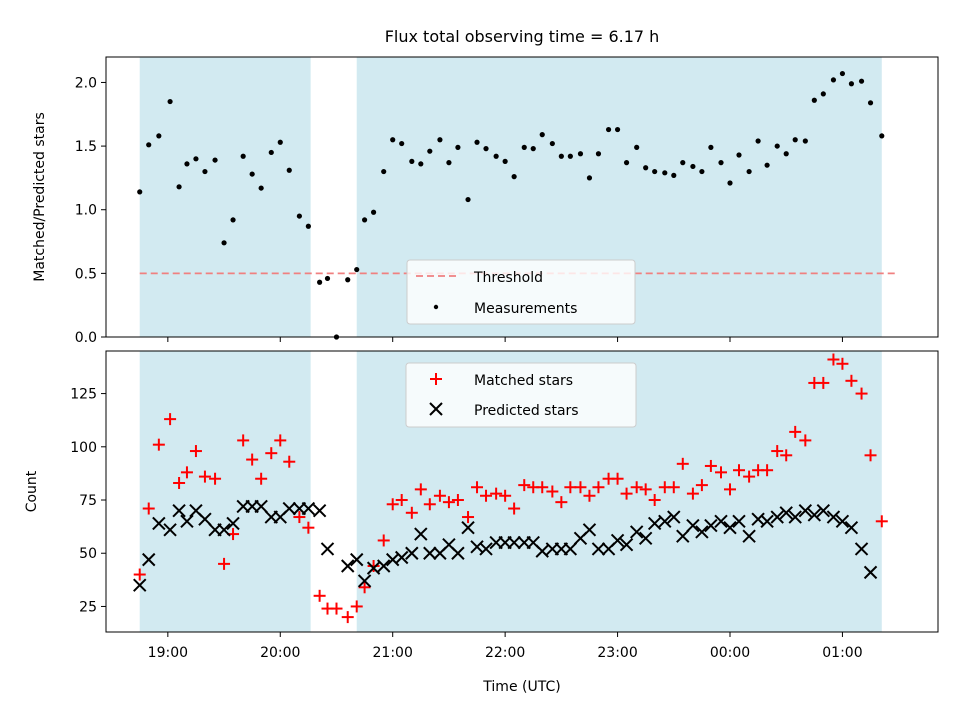  Describe the element at coordinates (730, 653) in the screenshot. I see `x-tick-label: 00:00` at that location.